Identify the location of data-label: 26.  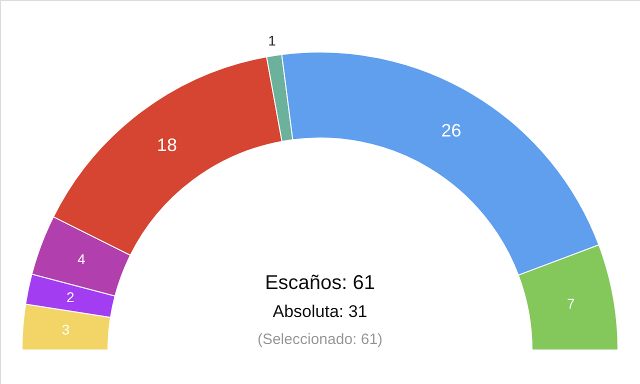
(451, 130).